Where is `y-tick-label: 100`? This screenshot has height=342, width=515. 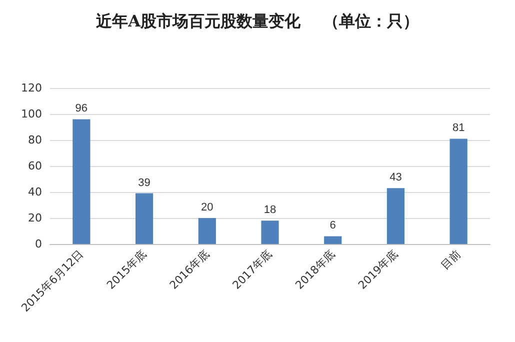 y-tick-label: 100 is located at coordinates (31, 114).